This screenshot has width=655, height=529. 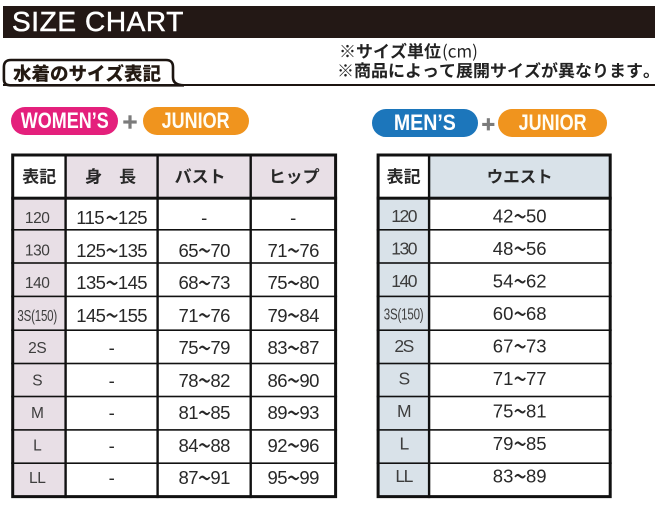 What do you see at coordinates (503, 216) in the screenshot?
I see `svg-text: 42` at bounding box center [503, 216].